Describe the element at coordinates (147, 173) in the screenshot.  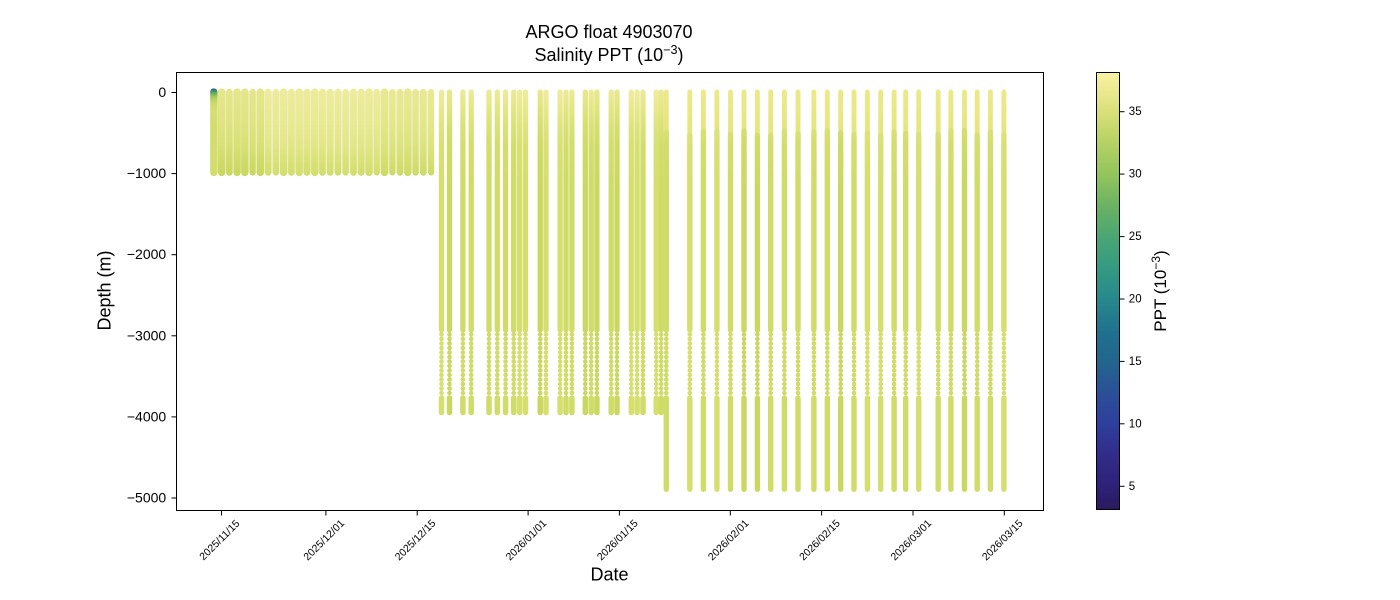
I see `svg-text: −1000` at that location.